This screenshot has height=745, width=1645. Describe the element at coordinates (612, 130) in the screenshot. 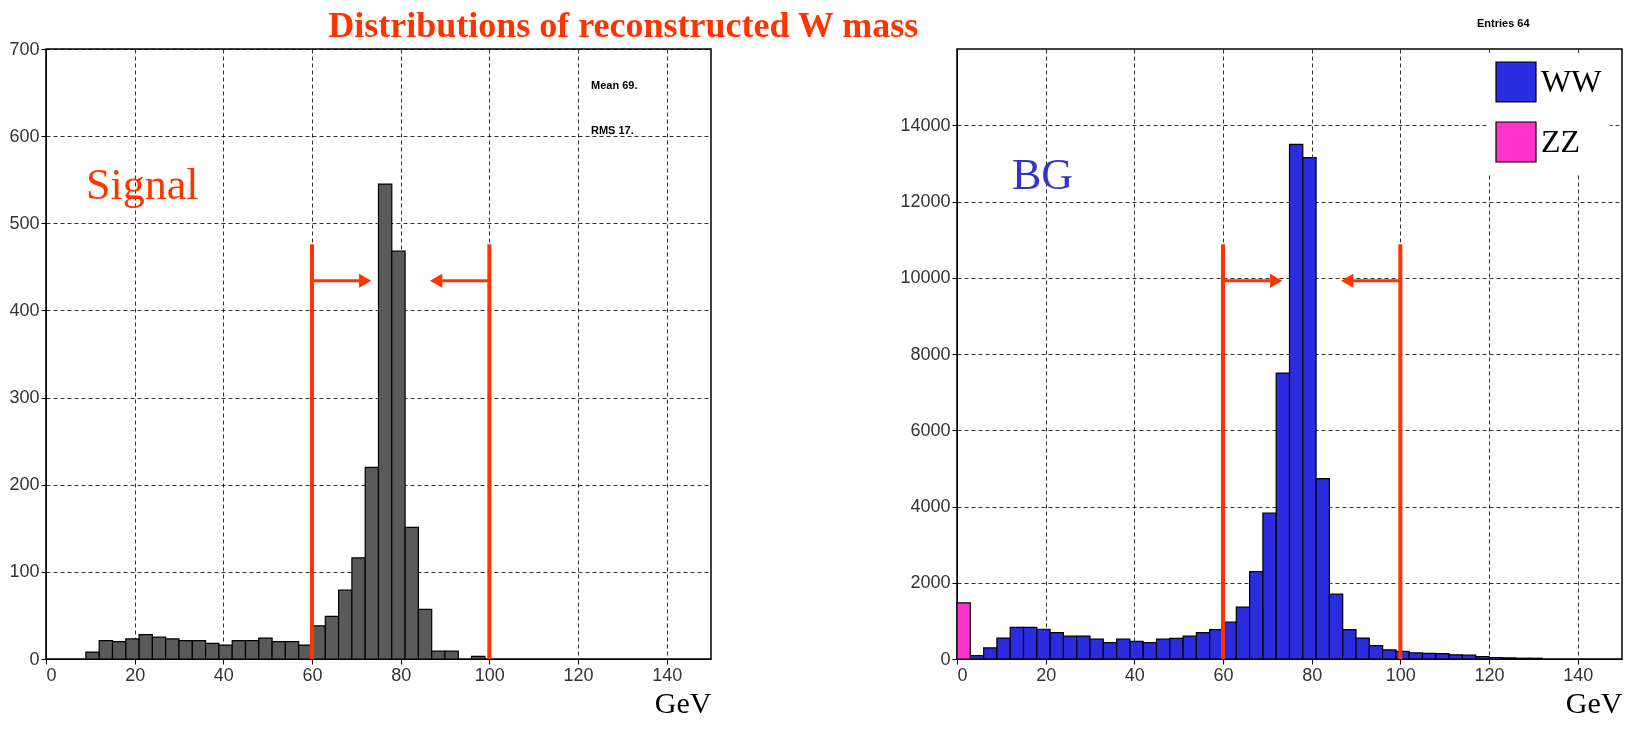

I see `annotation: RMS 17.` at that location.